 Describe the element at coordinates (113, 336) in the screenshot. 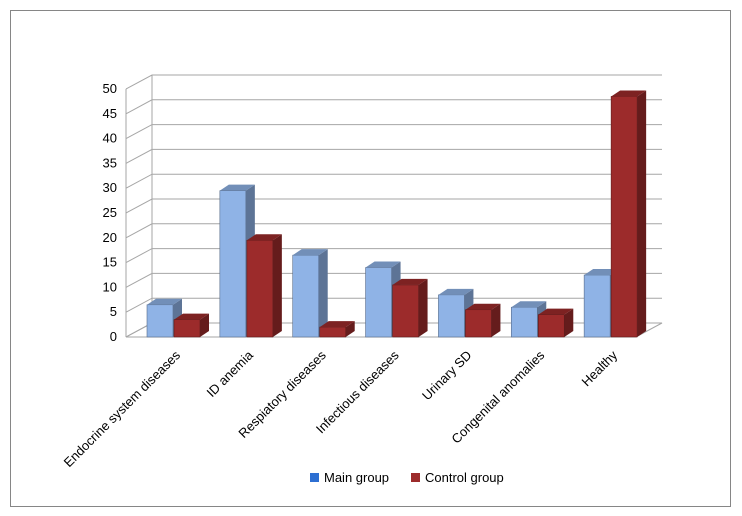

I see `y-tick-label: 0` at that location.